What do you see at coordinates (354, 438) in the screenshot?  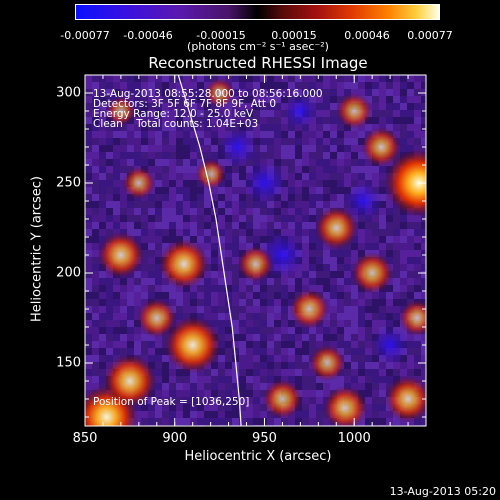 I see `x-tick-label: 1000` at bounding box center [354, 438].